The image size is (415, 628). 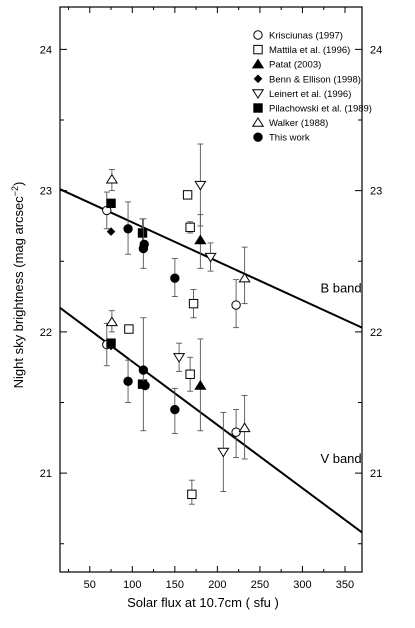 I want to click on series-diamond-filled, so click(x=111, y=289).